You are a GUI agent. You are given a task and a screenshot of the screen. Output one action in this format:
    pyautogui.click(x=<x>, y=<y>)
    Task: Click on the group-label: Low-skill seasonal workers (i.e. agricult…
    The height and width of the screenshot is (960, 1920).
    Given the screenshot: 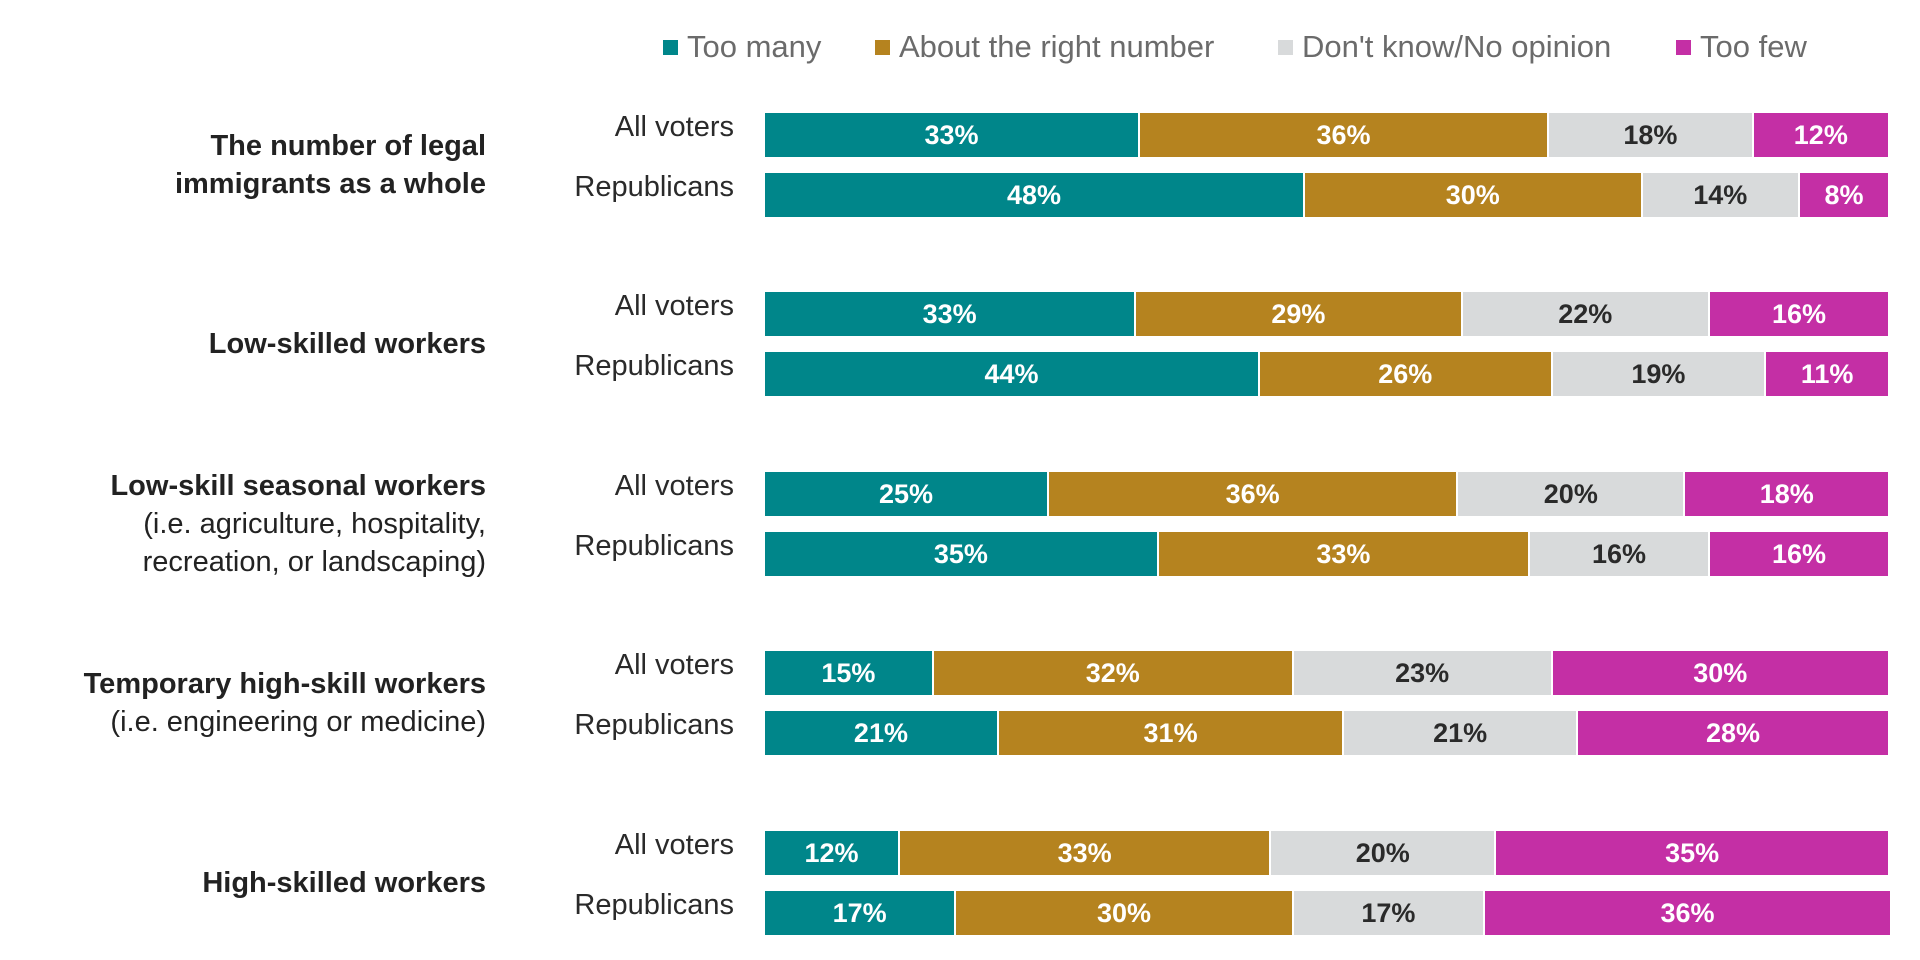 What is the action you would take?
    pyautogui.click(x=298, y=524)
    